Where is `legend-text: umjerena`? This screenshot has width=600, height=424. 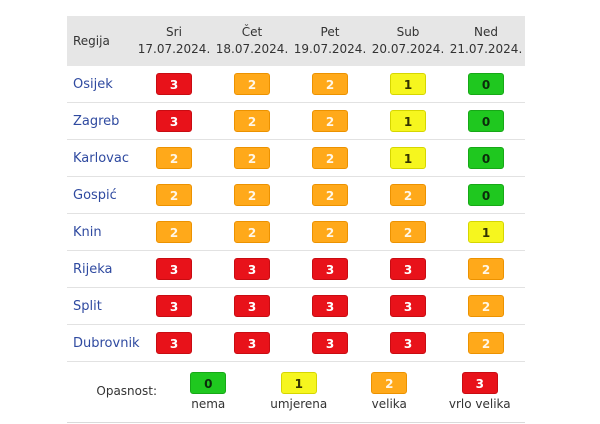
legend-text: umjerena is located at coordinates (299, 404).